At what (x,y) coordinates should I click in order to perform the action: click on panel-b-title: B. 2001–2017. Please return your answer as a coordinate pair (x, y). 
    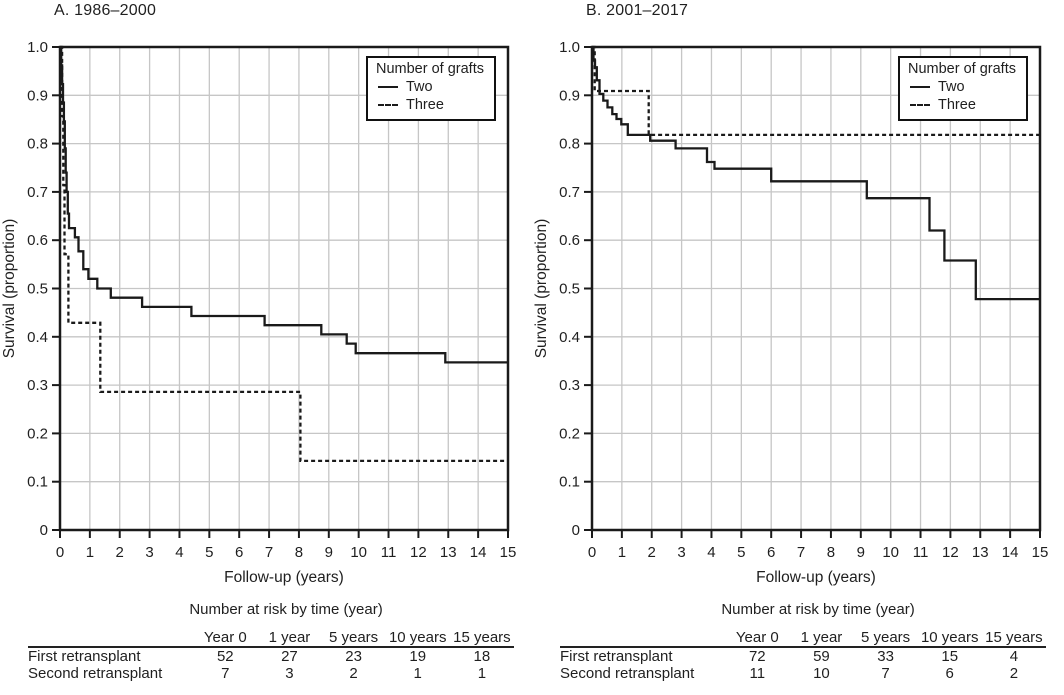
    Looking at the image, I should click on (637, 10).